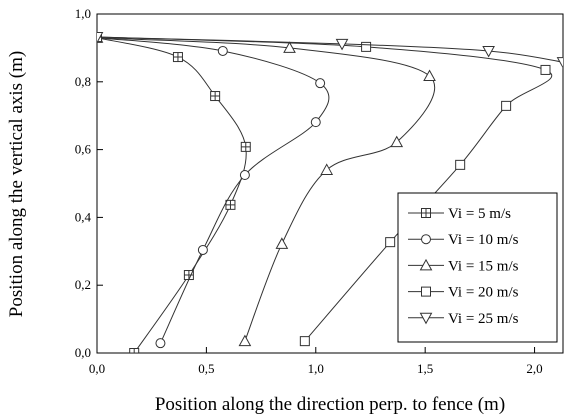 This screenshot has height=419, width=565. Describe the element at coordinates (479, 214) in the screenshot. I see `legend-label: Vi = 5 m/s` at that location.